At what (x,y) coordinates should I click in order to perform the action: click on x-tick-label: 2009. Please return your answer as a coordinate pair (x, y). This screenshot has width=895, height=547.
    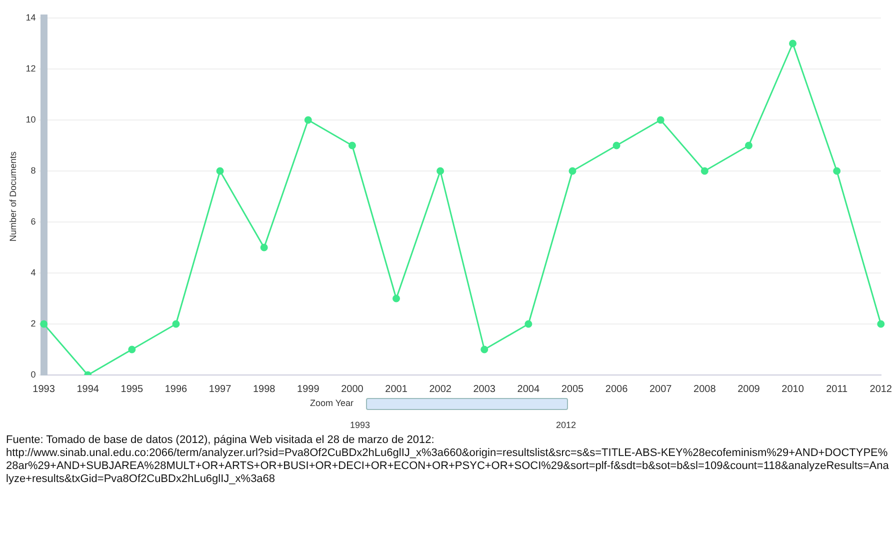
    Looking at the image, I should click on (749, 389).